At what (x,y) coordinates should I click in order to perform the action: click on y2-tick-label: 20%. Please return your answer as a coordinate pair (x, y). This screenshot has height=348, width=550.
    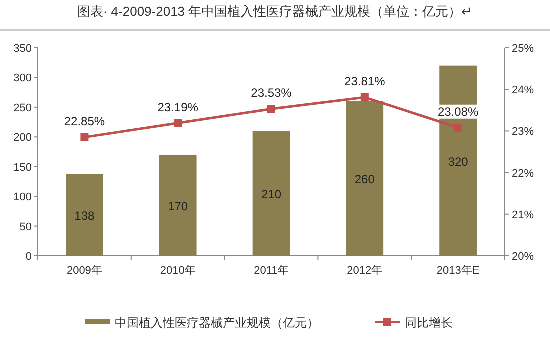
    Looking at the image, I should click on (523, 257).